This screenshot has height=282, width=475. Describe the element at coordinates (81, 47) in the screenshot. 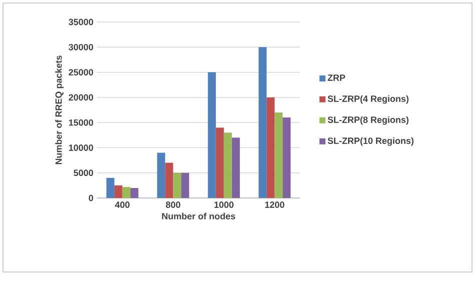

I see `y-tick-label: 30000` at that location.